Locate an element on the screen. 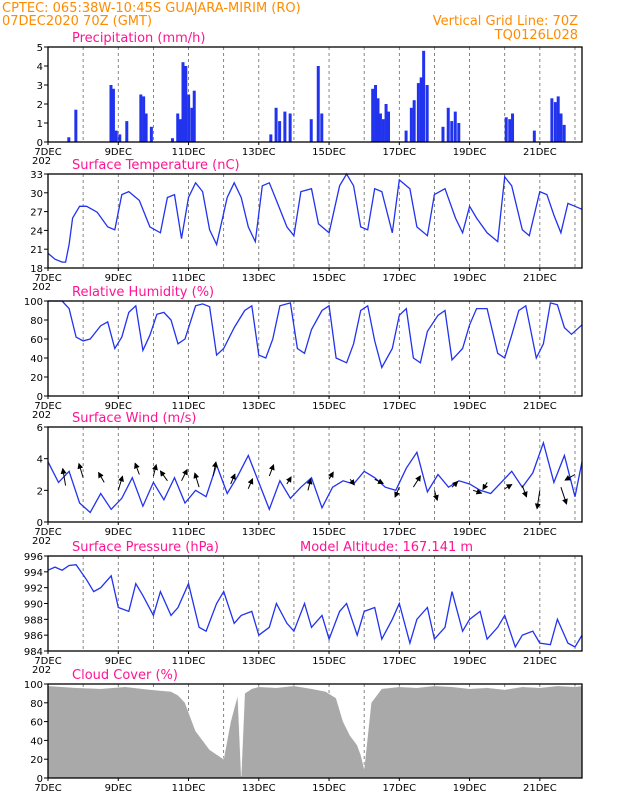  y-tick-label: 80 is located at coordinates (36, 321).